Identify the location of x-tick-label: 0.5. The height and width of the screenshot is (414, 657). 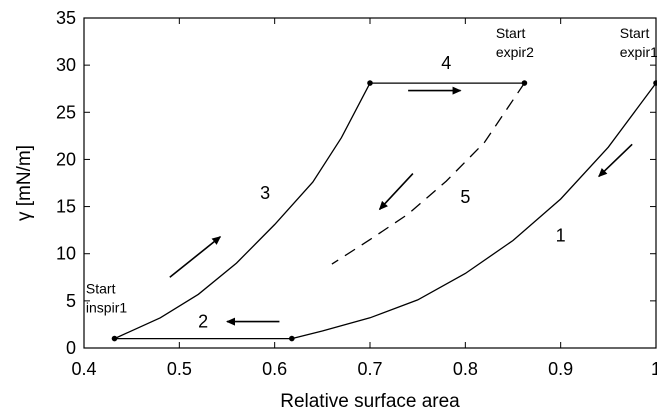
(179, 369).